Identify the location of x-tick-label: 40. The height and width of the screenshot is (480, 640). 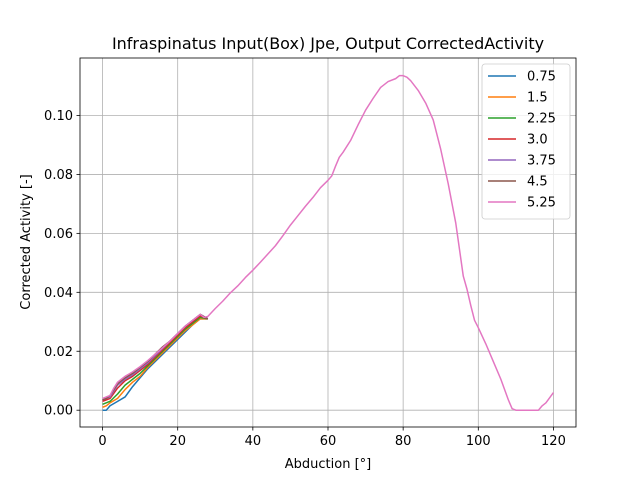
(253, 441).